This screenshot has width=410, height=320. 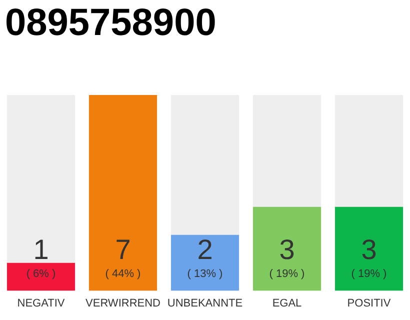 I want to click on x-tick-label: NEGATIV, so click(x=41, y=303).